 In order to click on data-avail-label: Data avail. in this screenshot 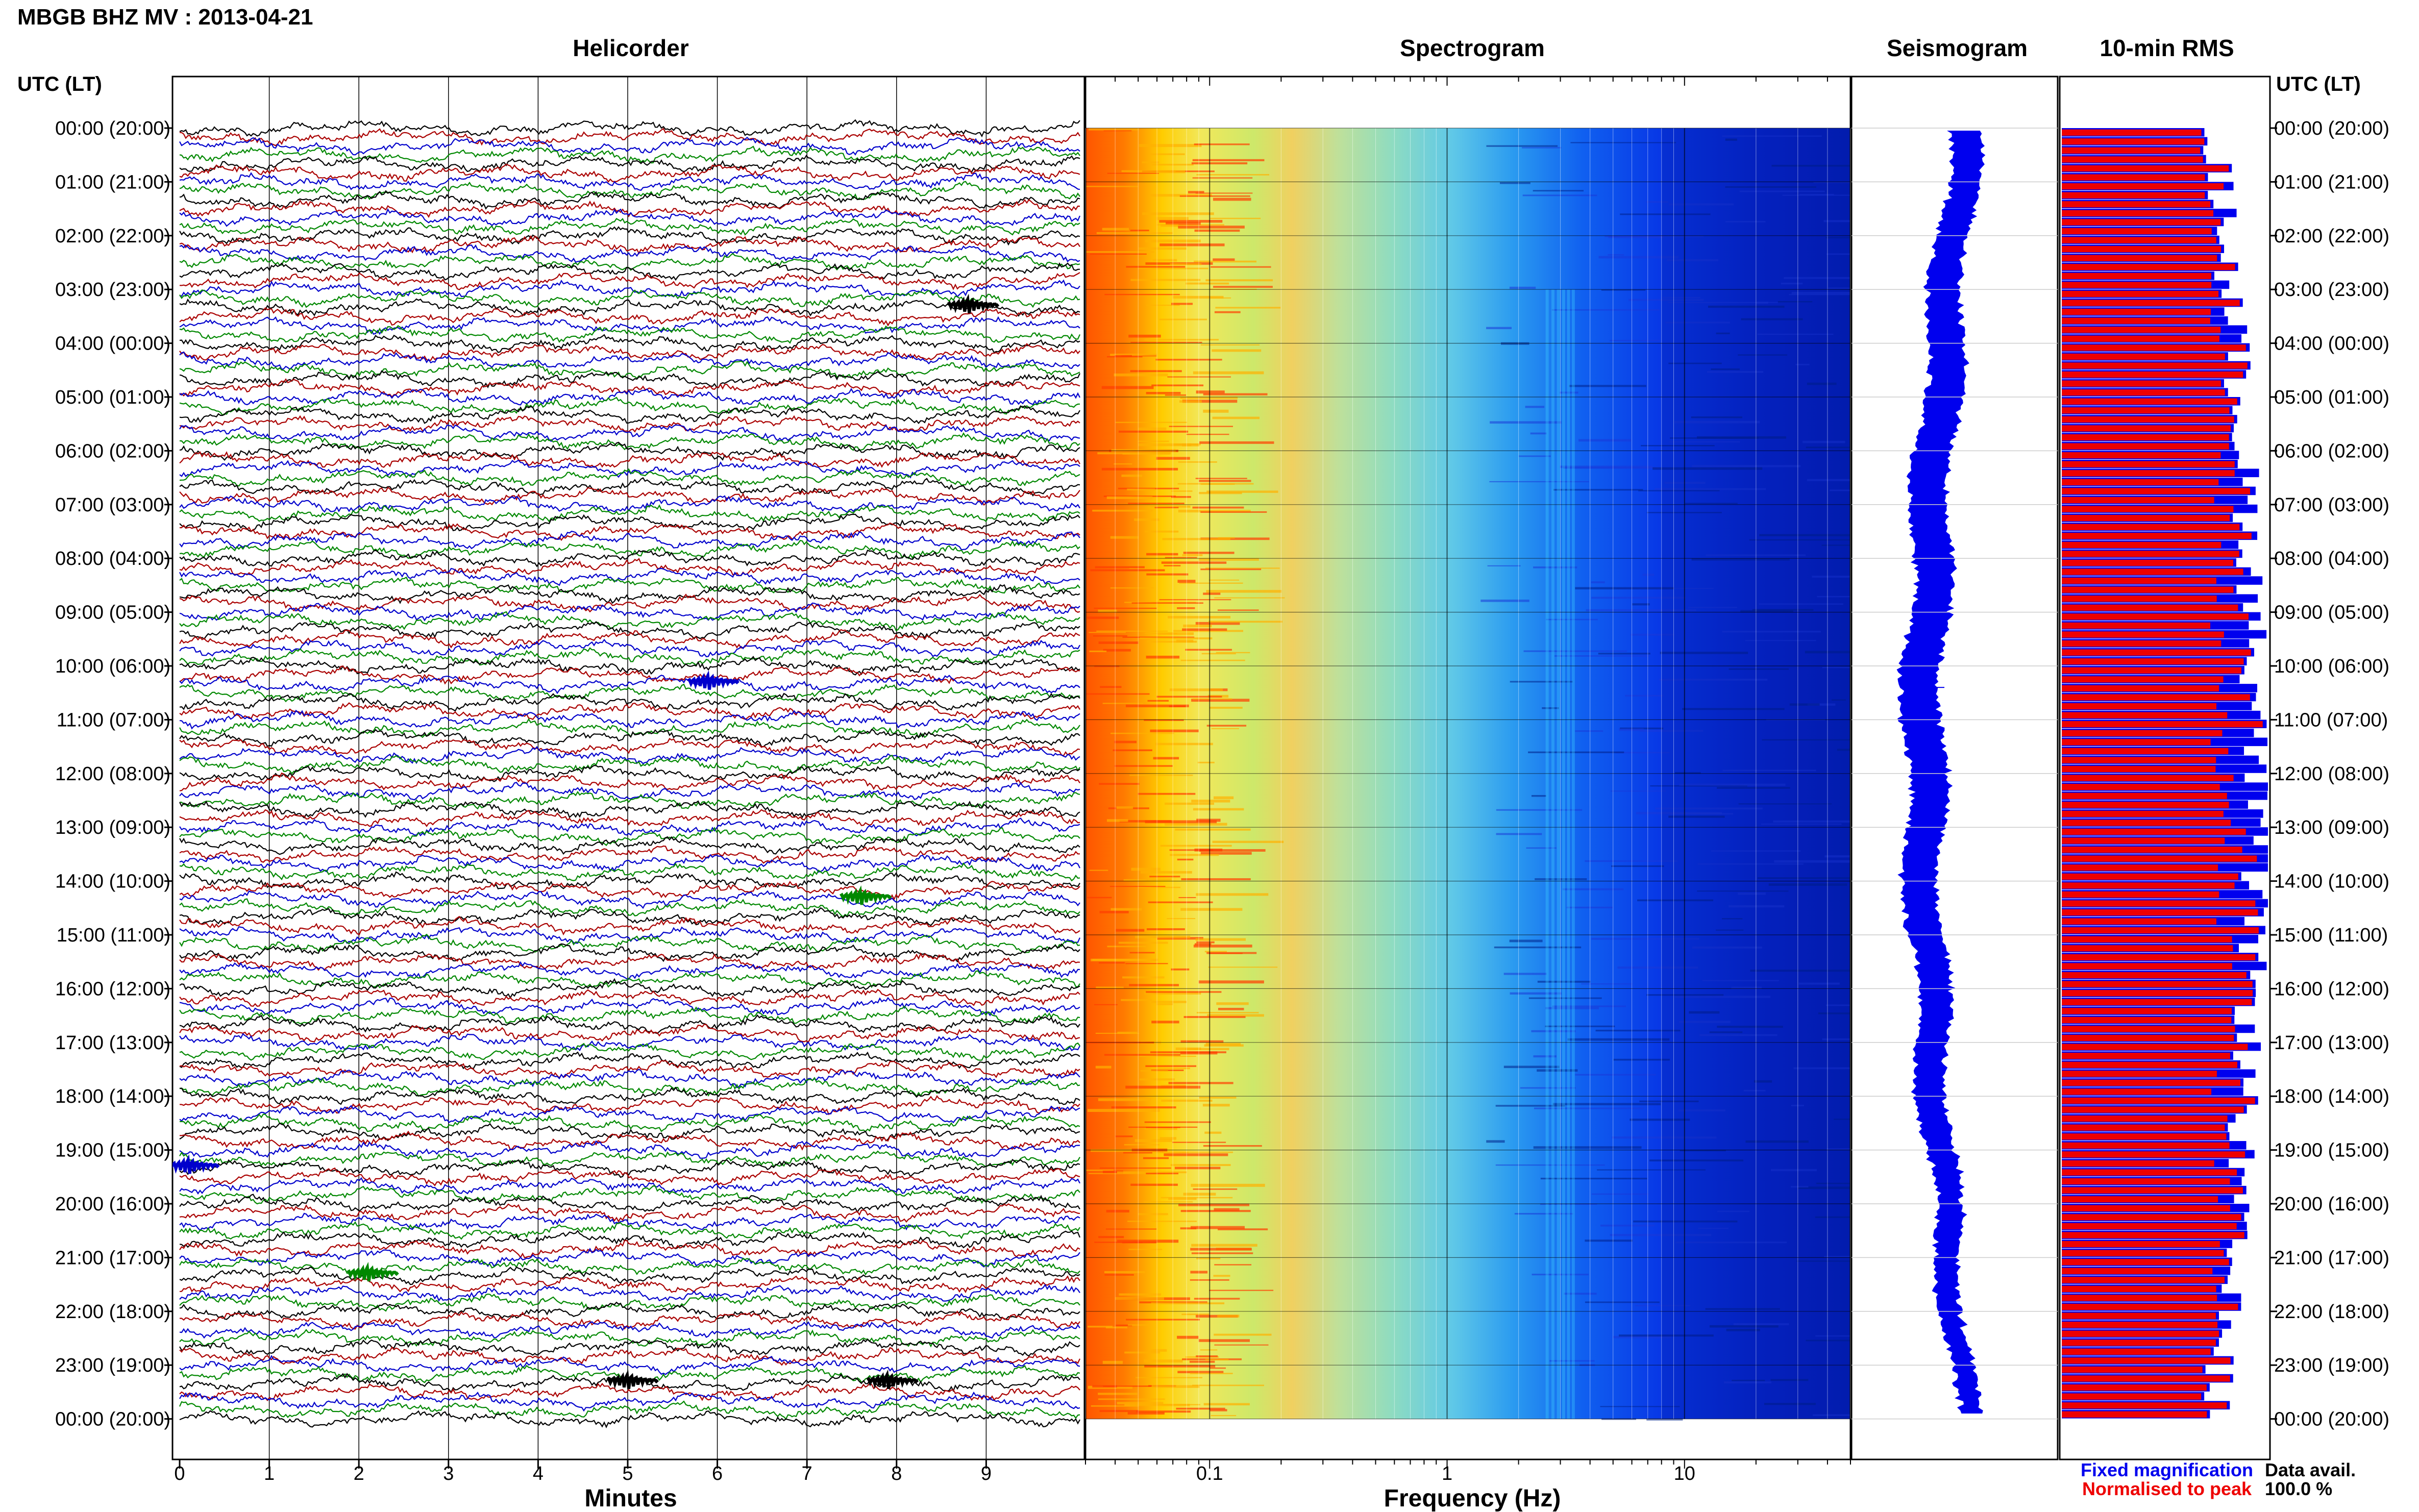, I will do `click(2310, 1469)`.